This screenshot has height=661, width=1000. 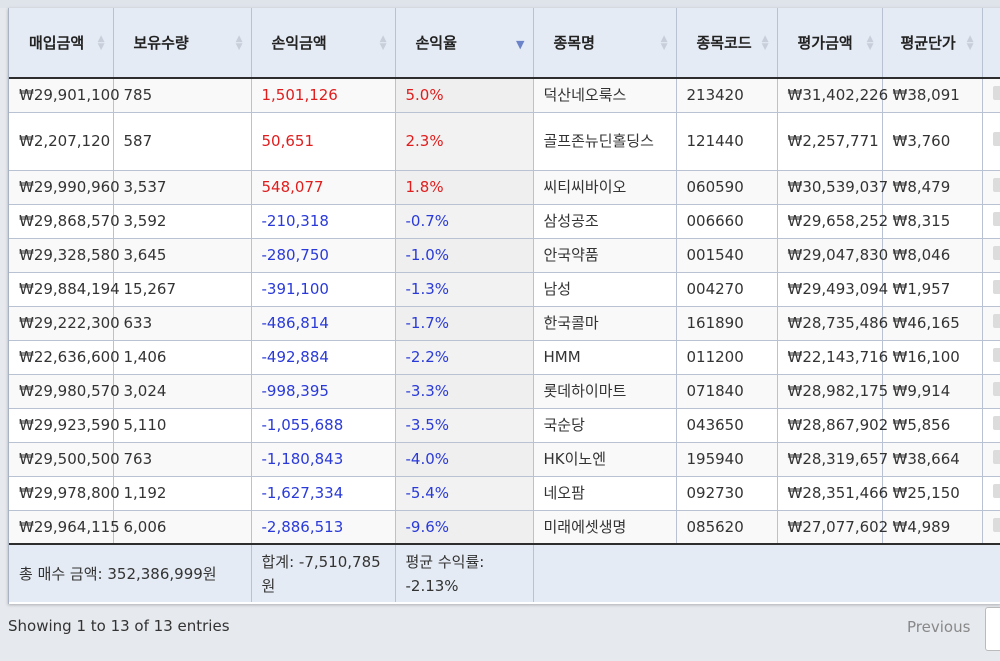 I want to click on cell-purchase: ₩29,328,580, so click(x=64, y=255).